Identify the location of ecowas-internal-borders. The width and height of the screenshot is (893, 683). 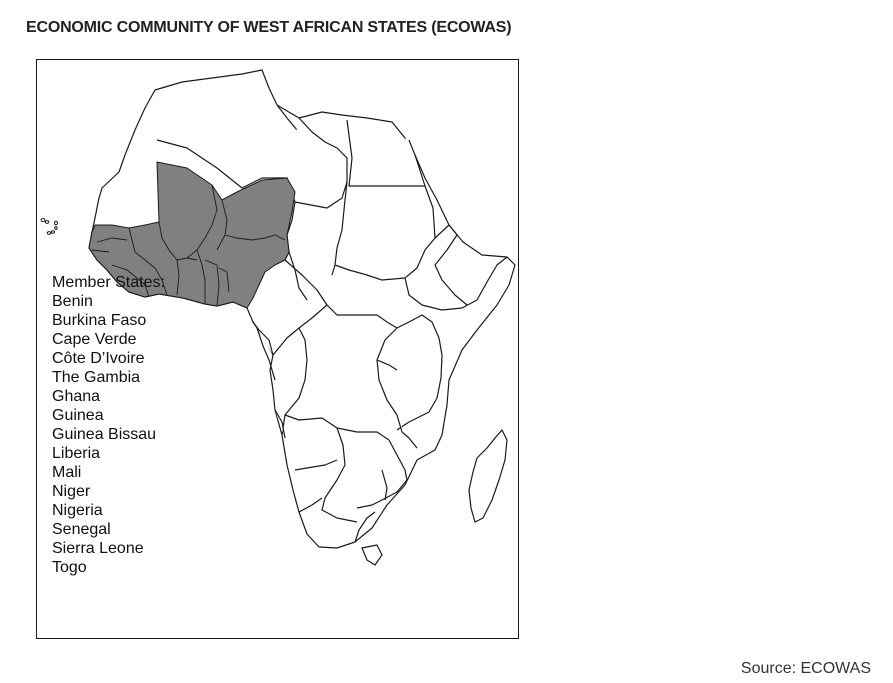
(188, 245).